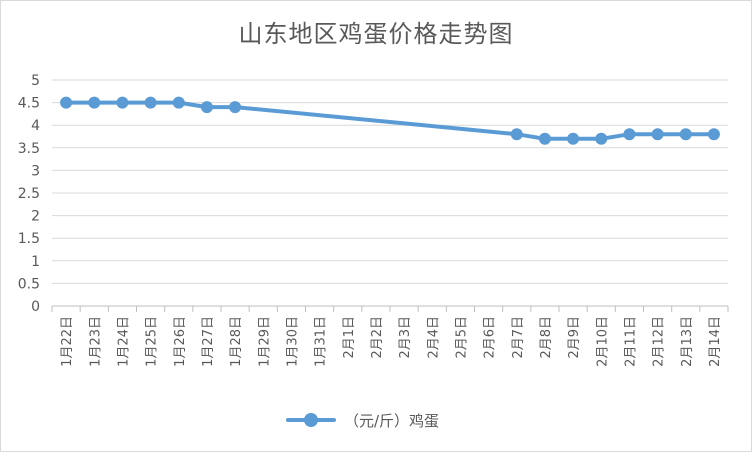 The image size is (752, 452). I want to click on x-tick-label: 2月10日, so click(602, 341).